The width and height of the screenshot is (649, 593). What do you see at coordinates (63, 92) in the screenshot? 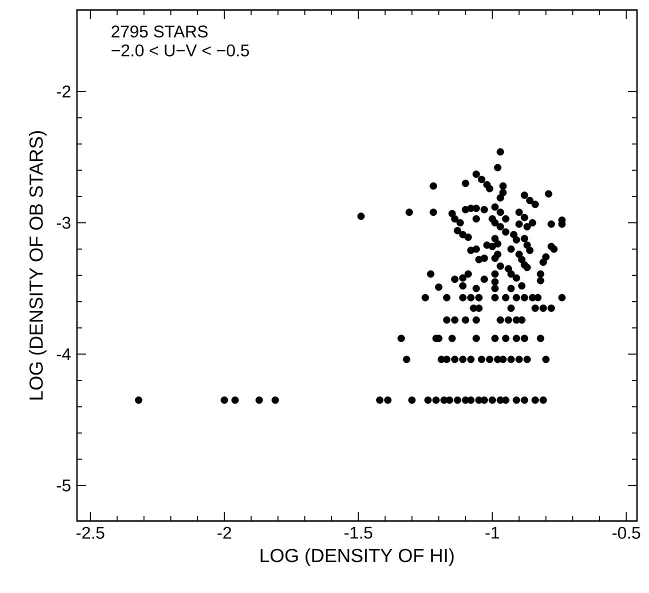
I see `y-tick-label: -2` at bounding box center [63, 92].